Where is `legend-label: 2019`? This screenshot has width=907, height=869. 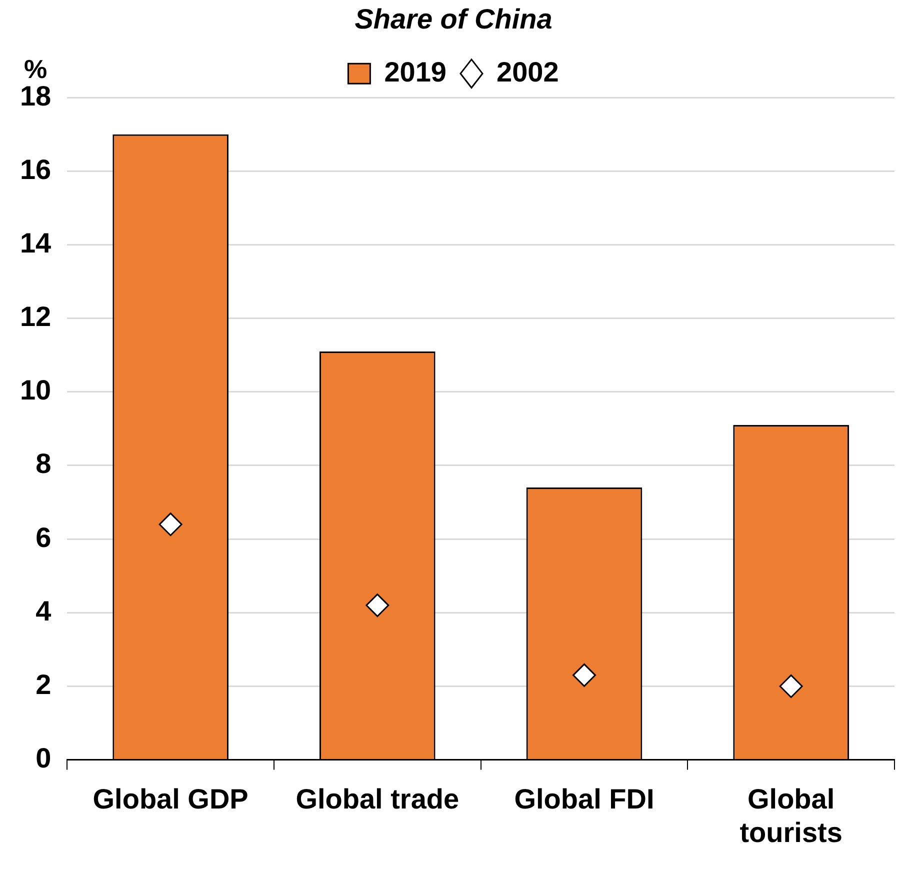
legend-label: 2019 is located at coordinates (415, 72).